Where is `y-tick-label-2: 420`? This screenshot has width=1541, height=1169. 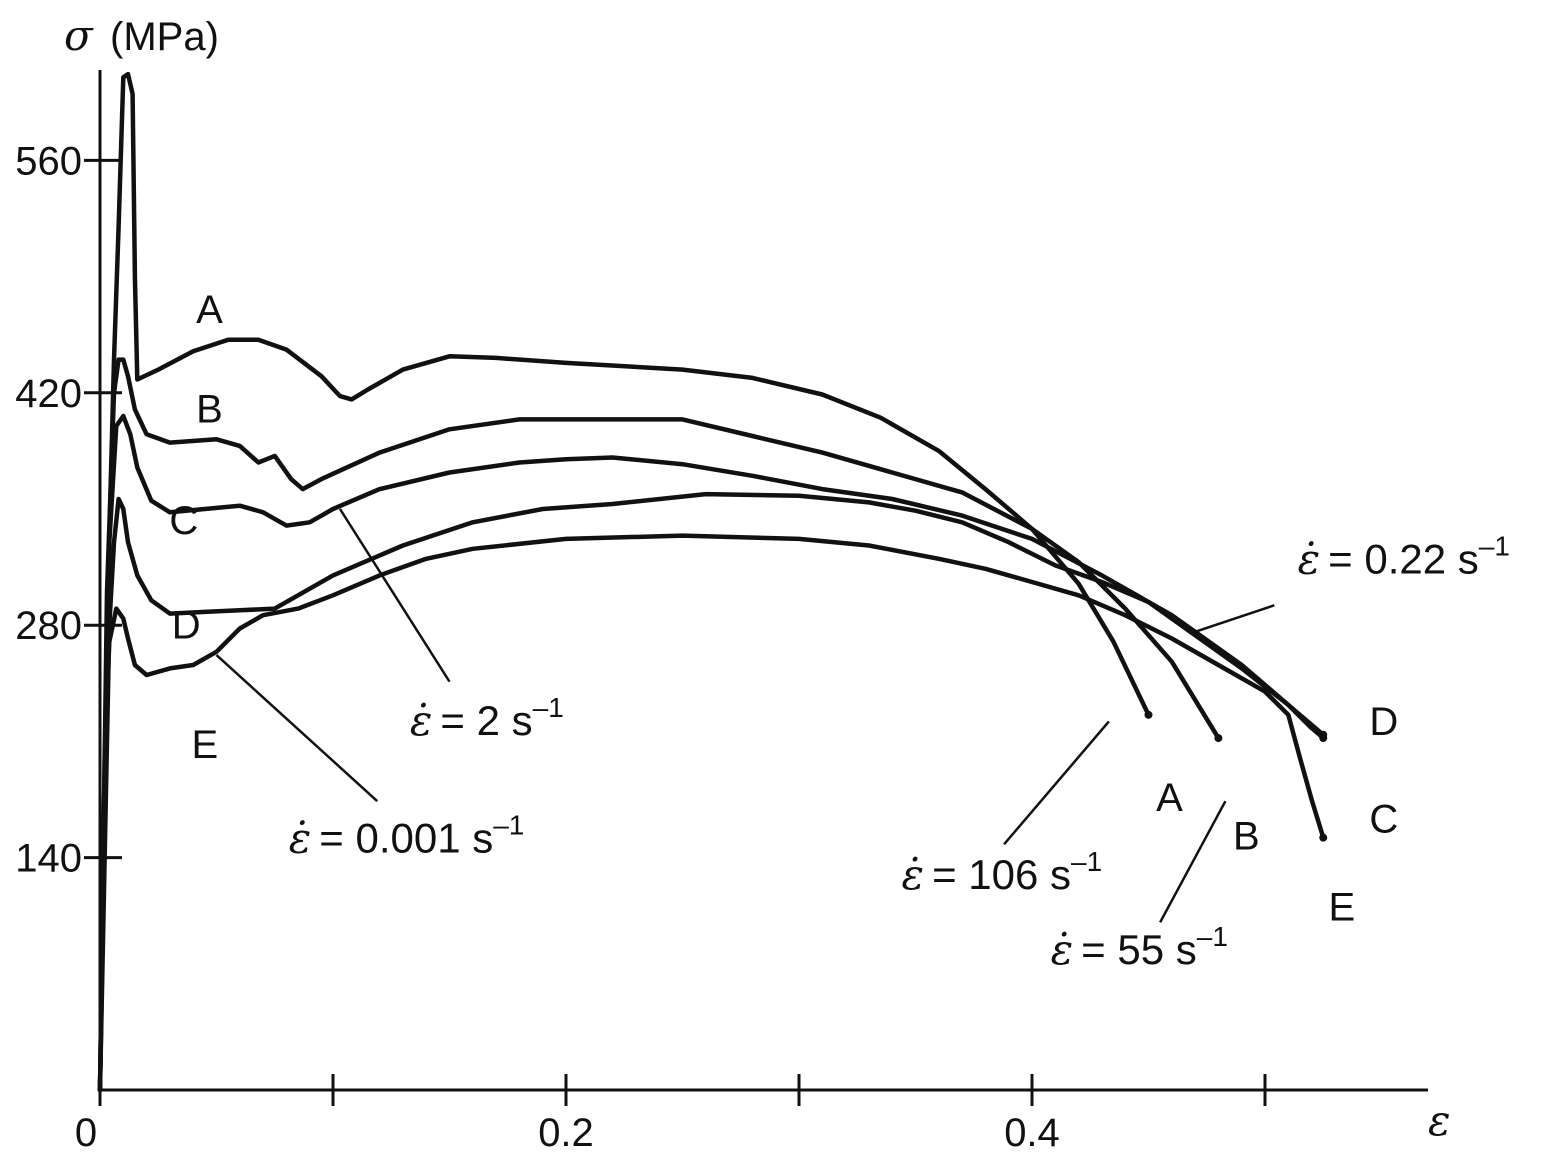 y-tick-label-2: 420 is located at coordinates (48, 394).